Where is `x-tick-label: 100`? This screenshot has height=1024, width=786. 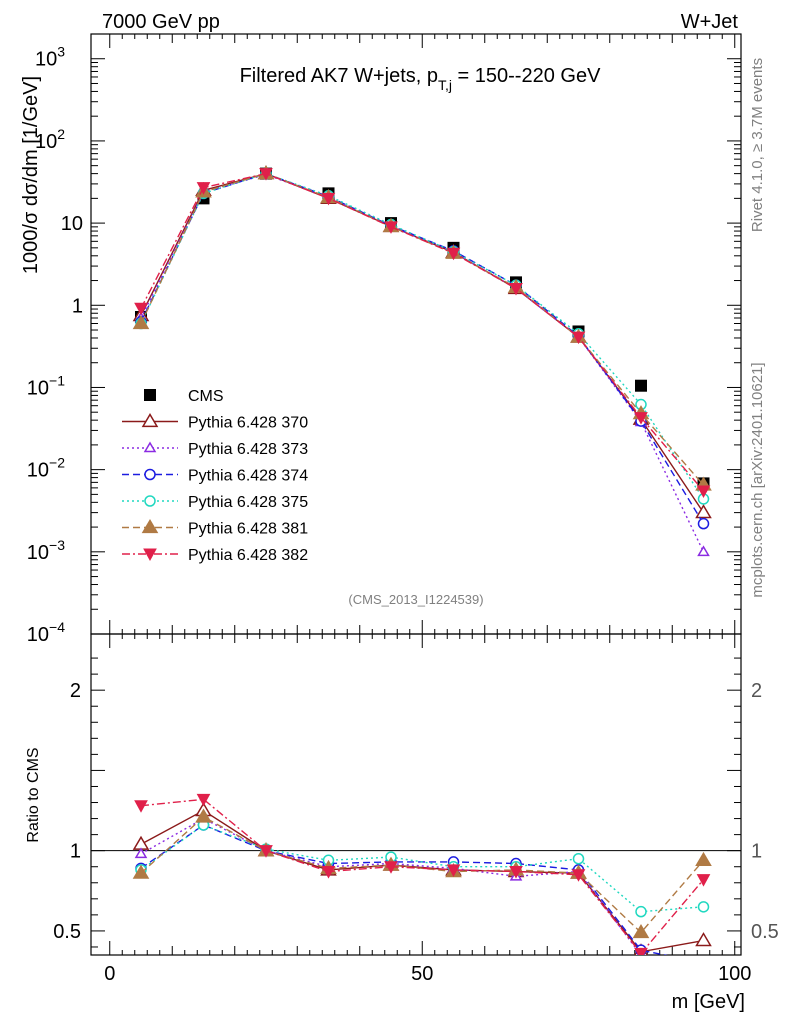 x-tick-label: 100 is located at coordinates (734, 974).